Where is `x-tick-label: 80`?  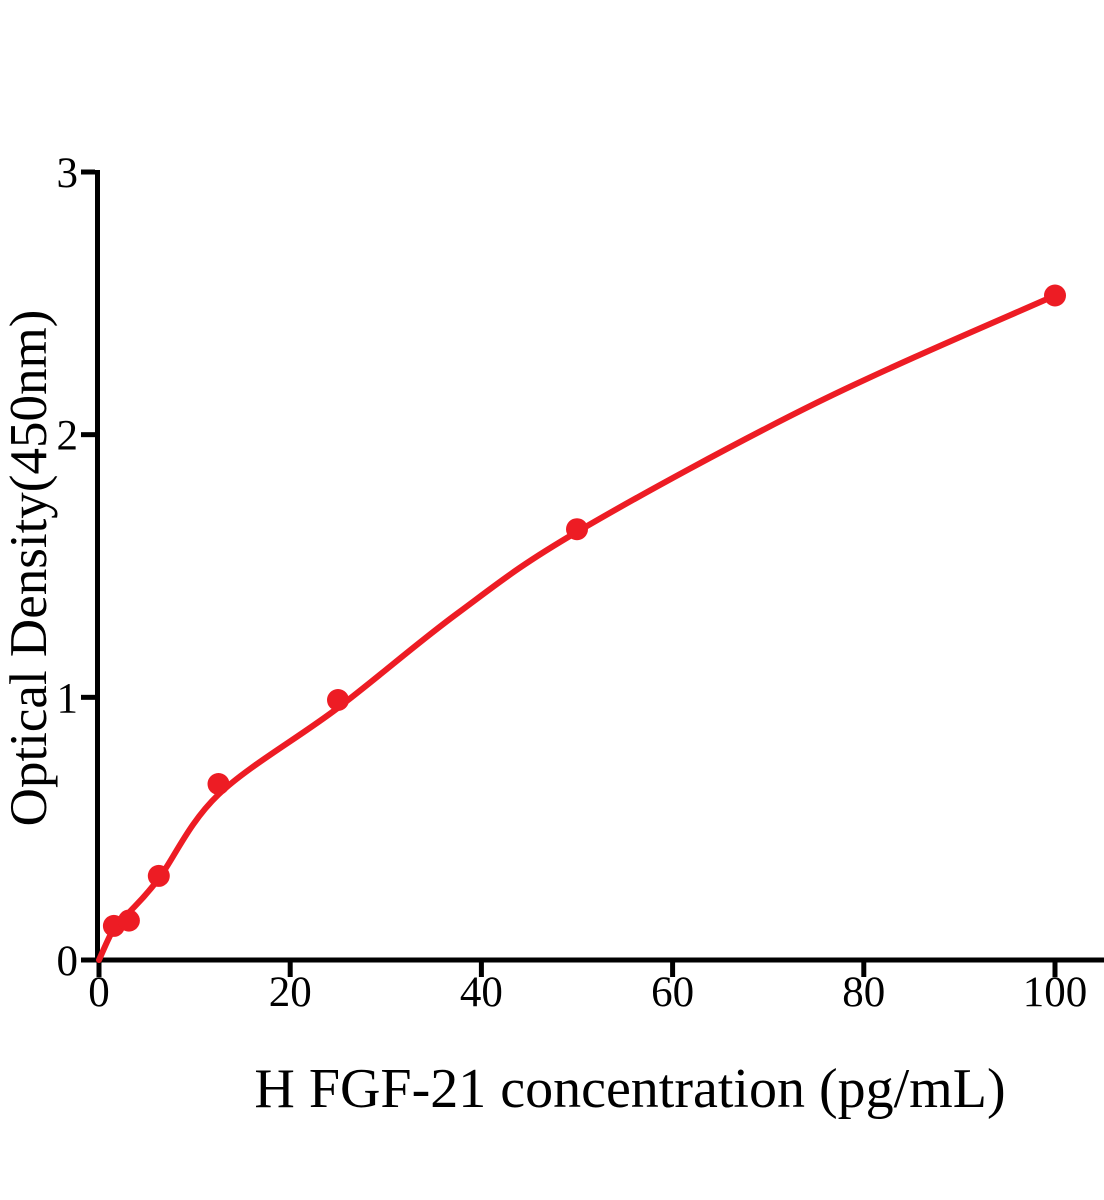 x-tick-label: 80 is located at coordinates (863, 992).